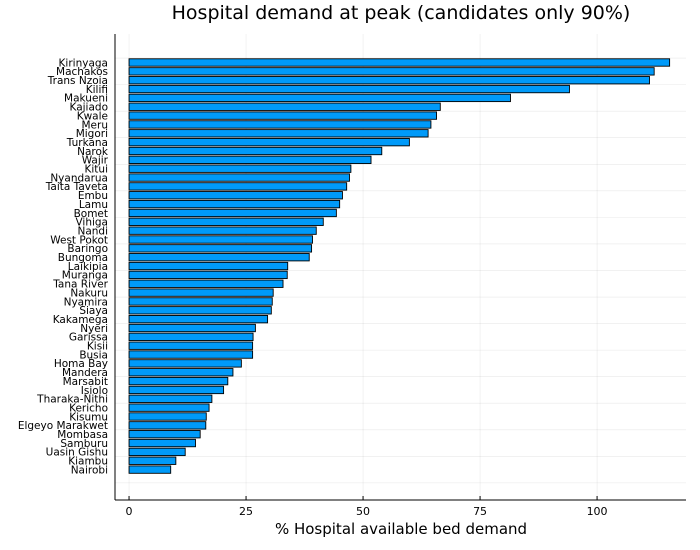 This screenshot has width=700, height=550. I want to click on x-tick-label-0: 0, so click(129, 511).